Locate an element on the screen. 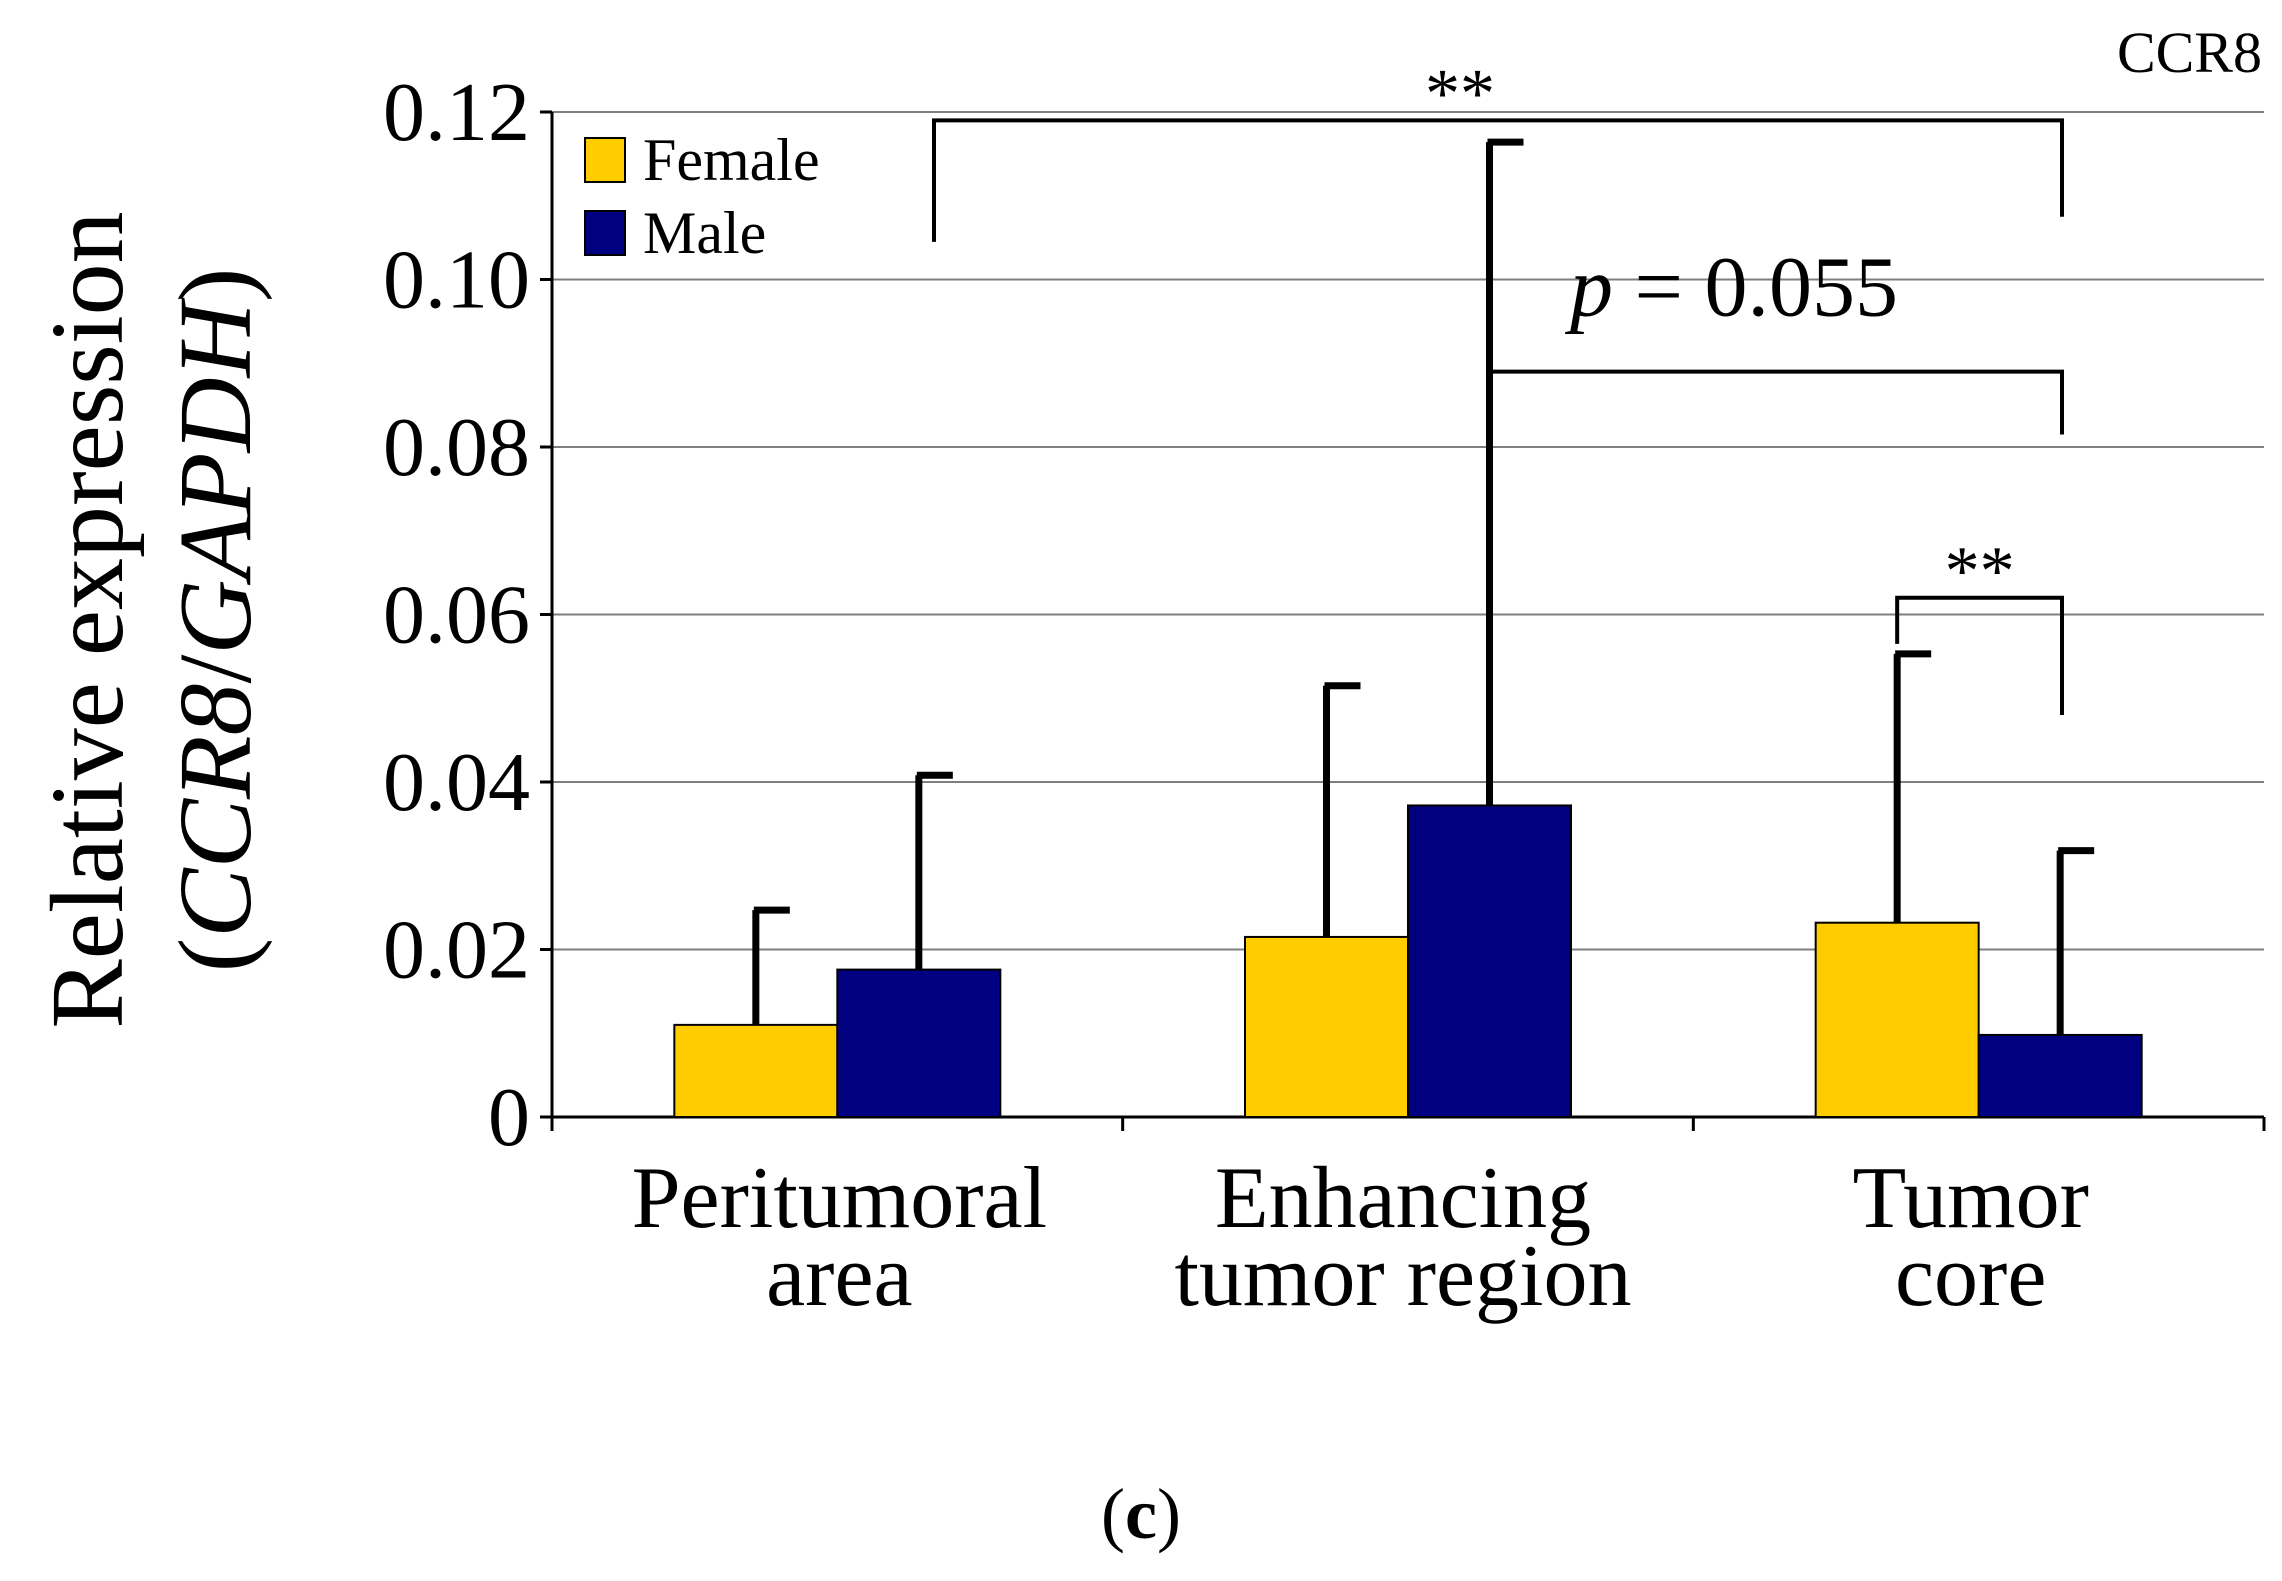 The image size is (2282, 1581). y-axis-label-line1: Relative expression is located at coordinates (87, 619).